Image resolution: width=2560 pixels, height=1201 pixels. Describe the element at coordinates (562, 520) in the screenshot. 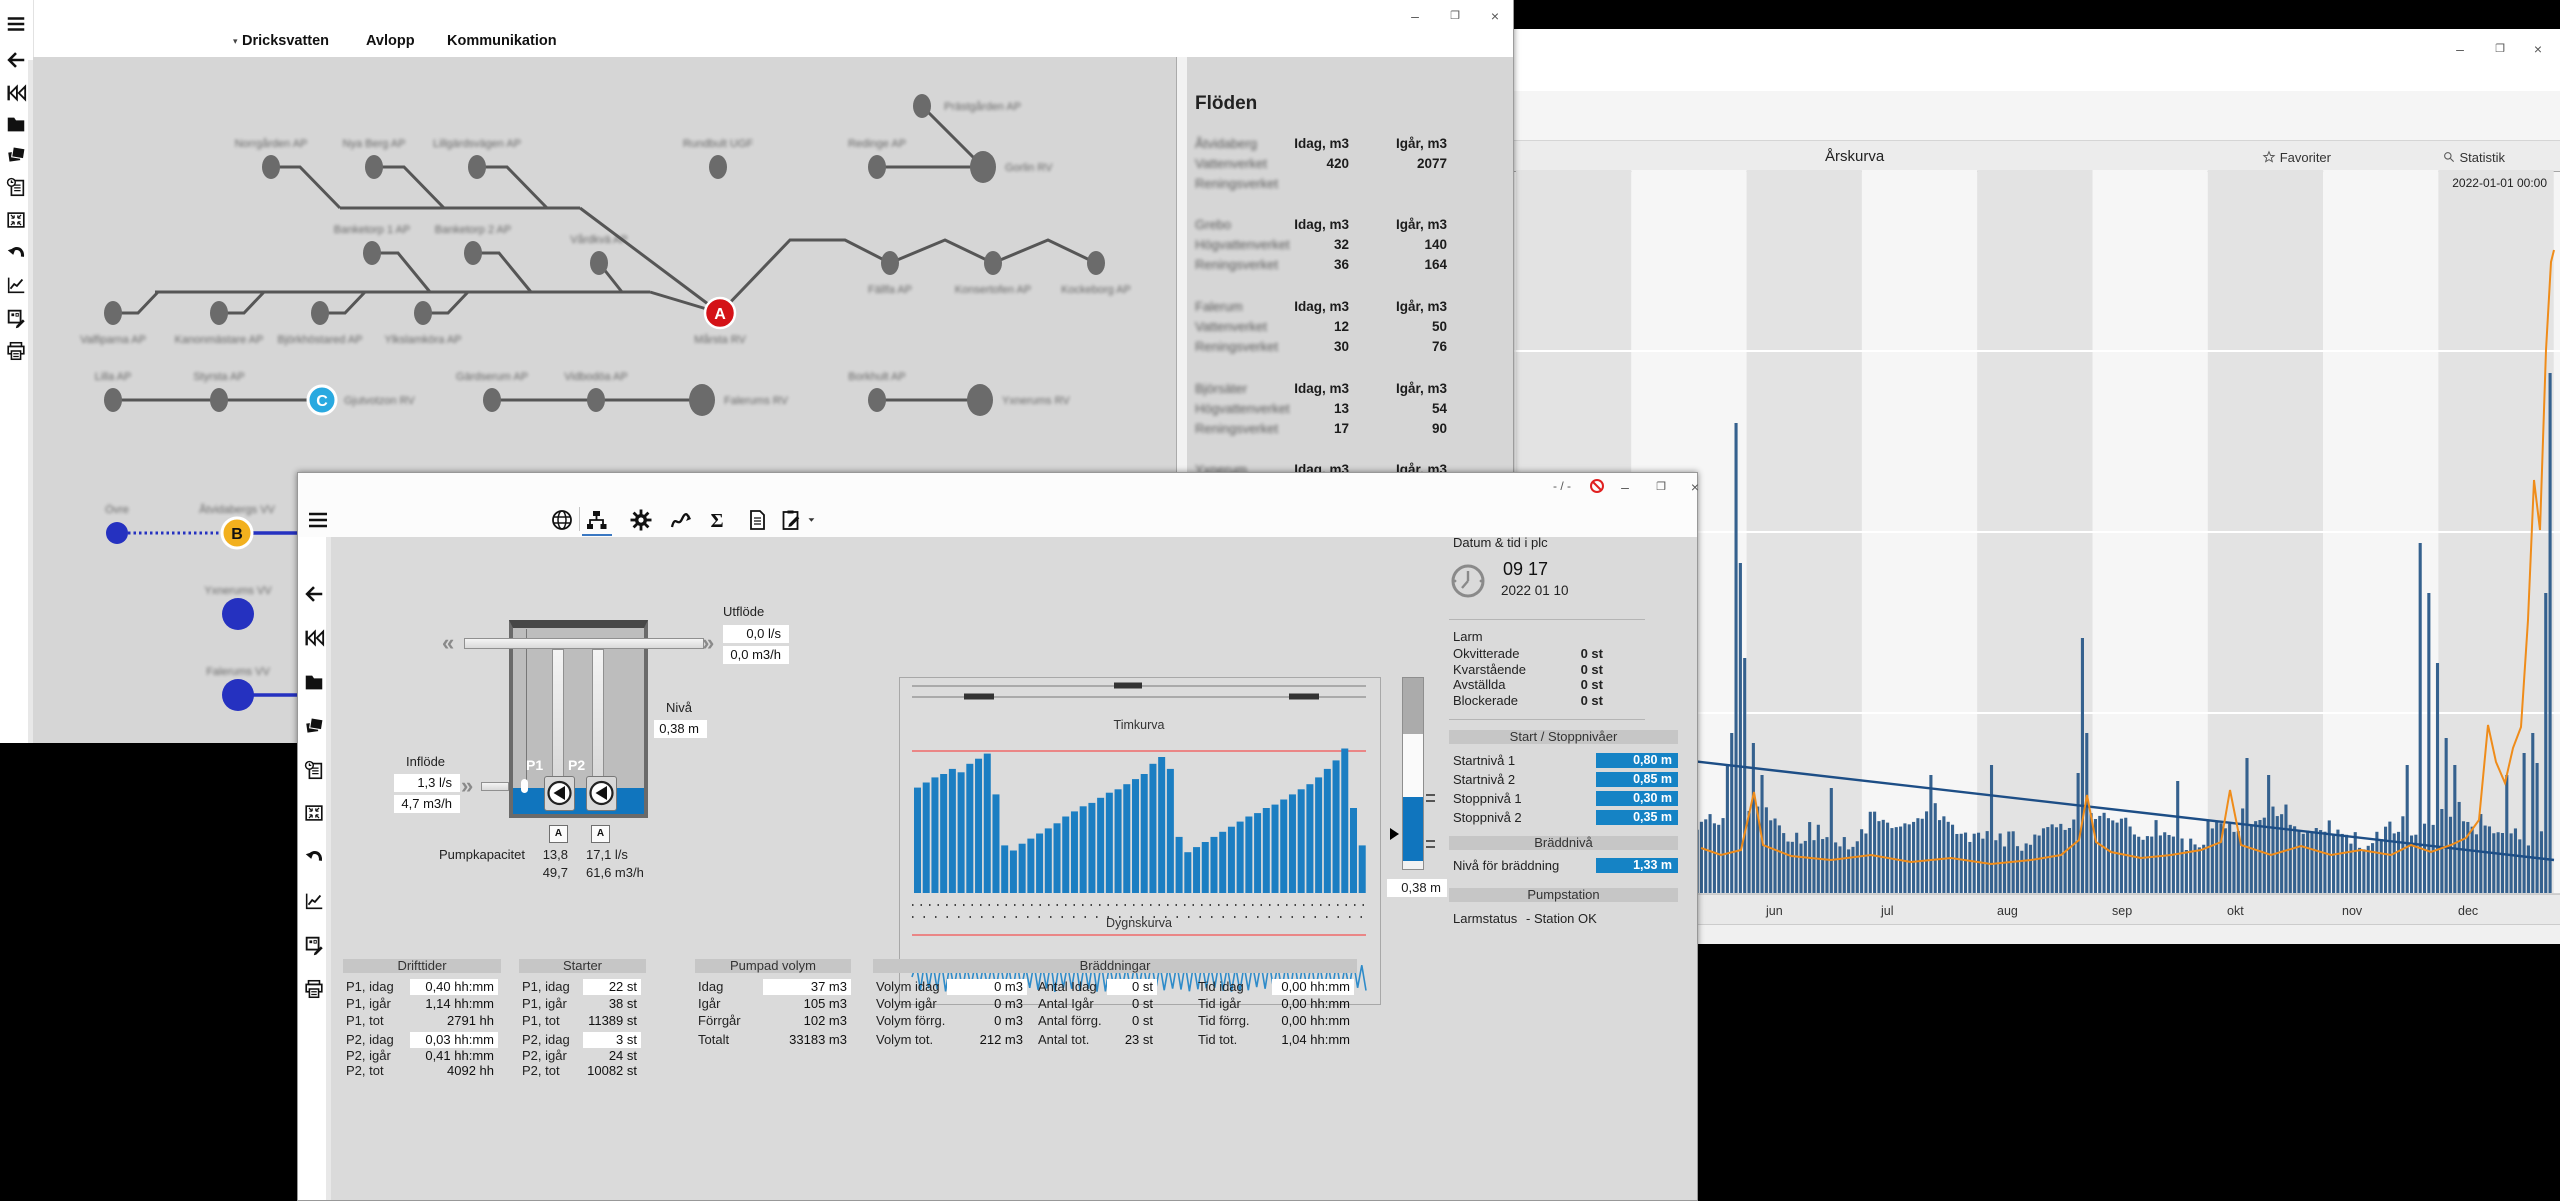

I see `globe-icon` at that location.